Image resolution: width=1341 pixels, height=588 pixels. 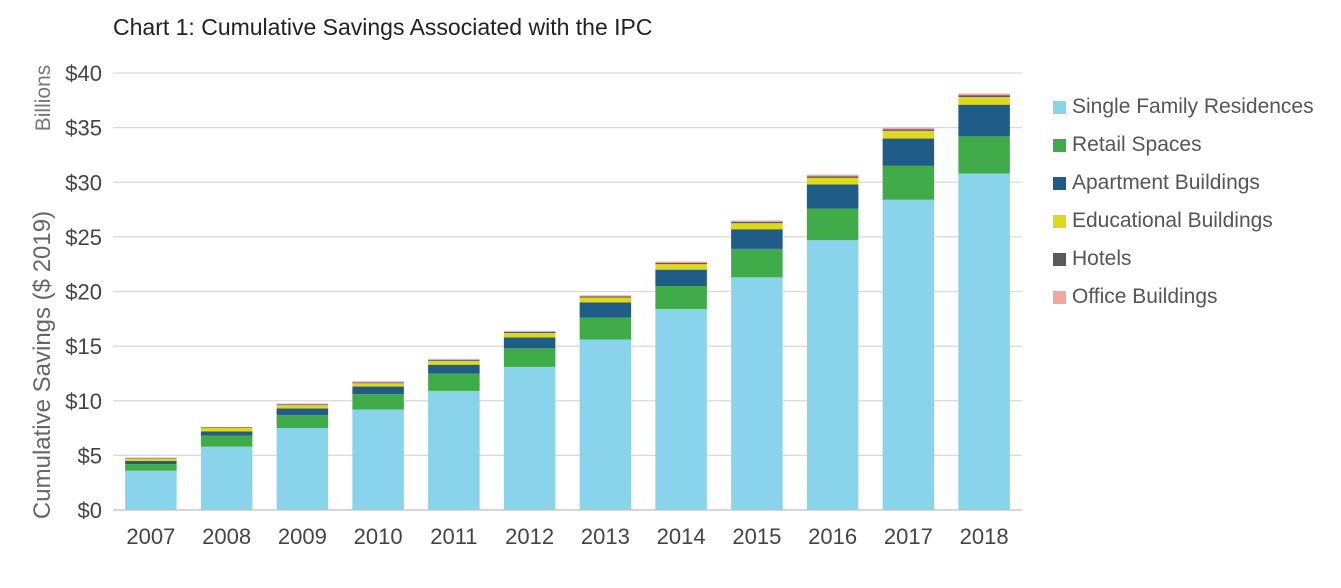 What do you see at coordinates (756, 536) in the screenshot?
I see `x-tick-label: 2015` at bounding box center [756, 536].